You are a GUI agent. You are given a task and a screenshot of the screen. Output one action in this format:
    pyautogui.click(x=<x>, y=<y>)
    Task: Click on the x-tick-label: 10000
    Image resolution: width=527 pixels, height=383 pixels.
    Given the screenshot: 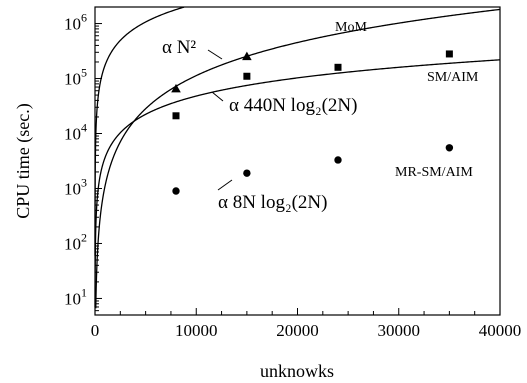 What is the action you would take?
    pyautogui.click(x=196, y=330)
    